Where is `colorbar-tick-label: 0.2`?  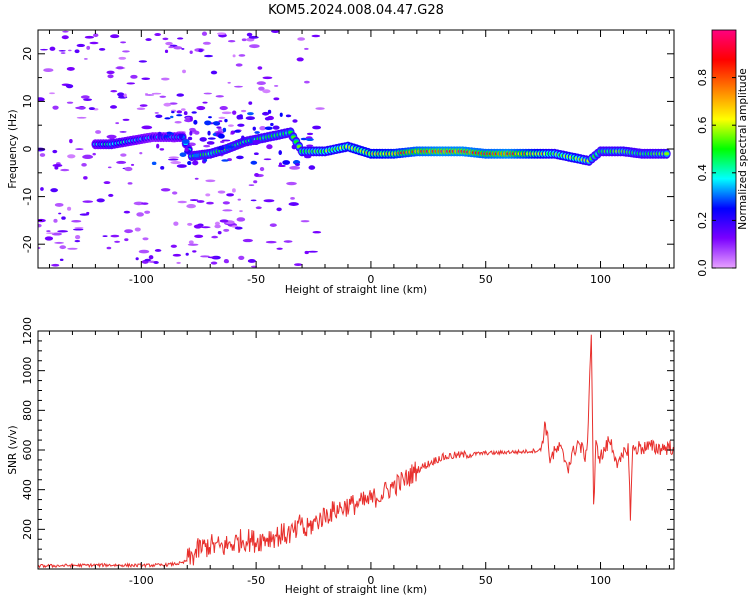 colorbar-tick-label: 0.2 is located at coordinates (702, 221).